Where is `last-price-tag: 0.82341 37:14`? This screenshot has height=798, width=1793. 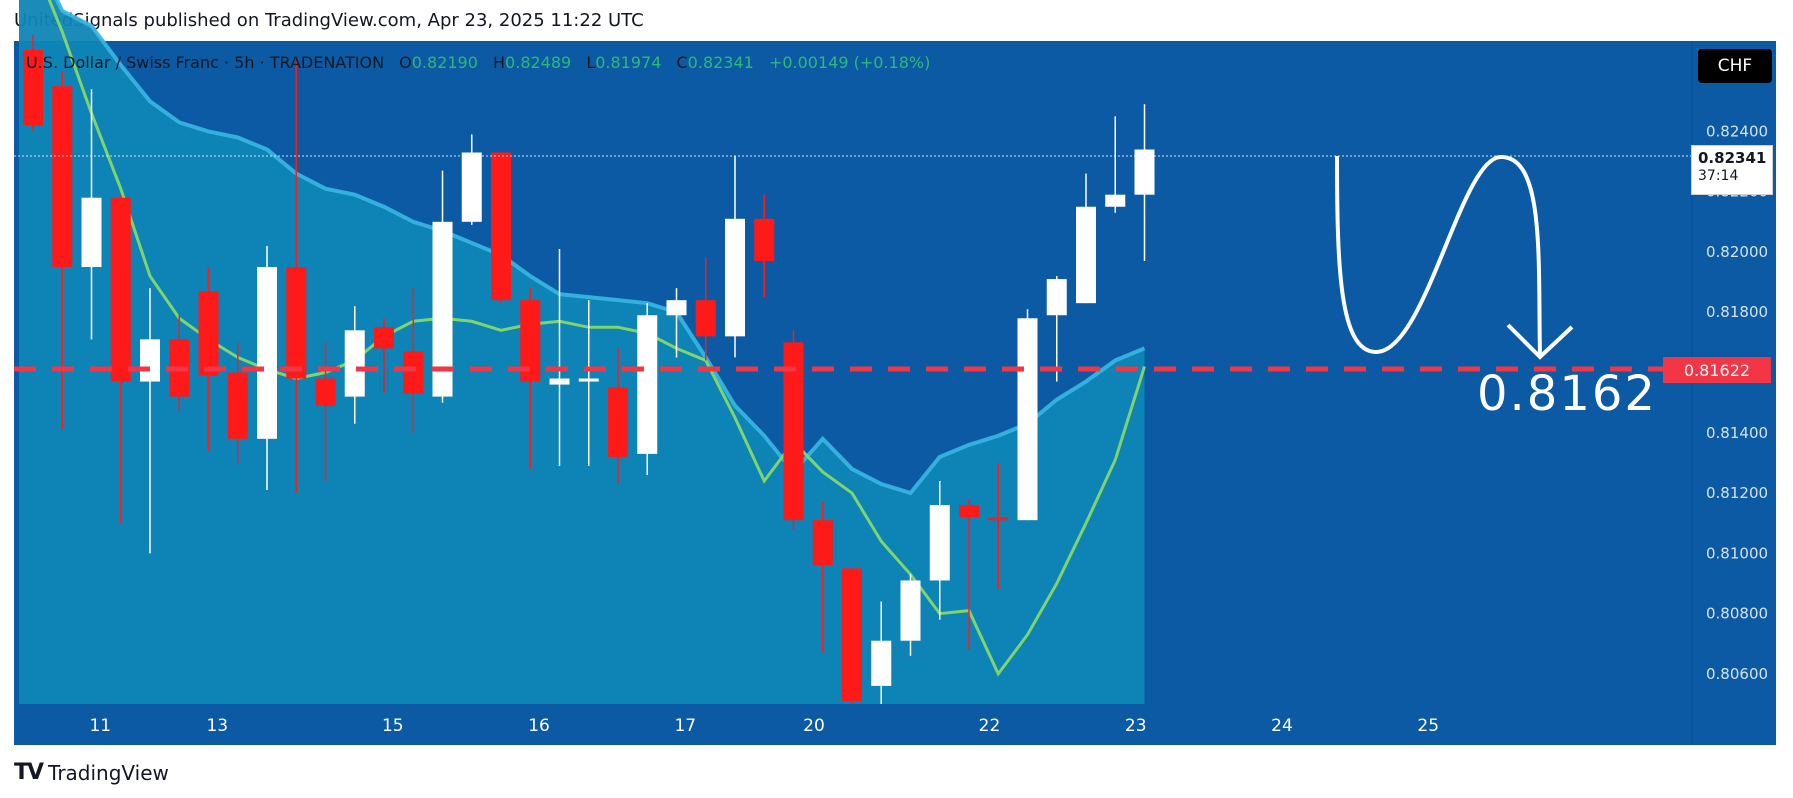
last-price-tag: 0.82341 37:14 is located at coordinates (1732, 170).